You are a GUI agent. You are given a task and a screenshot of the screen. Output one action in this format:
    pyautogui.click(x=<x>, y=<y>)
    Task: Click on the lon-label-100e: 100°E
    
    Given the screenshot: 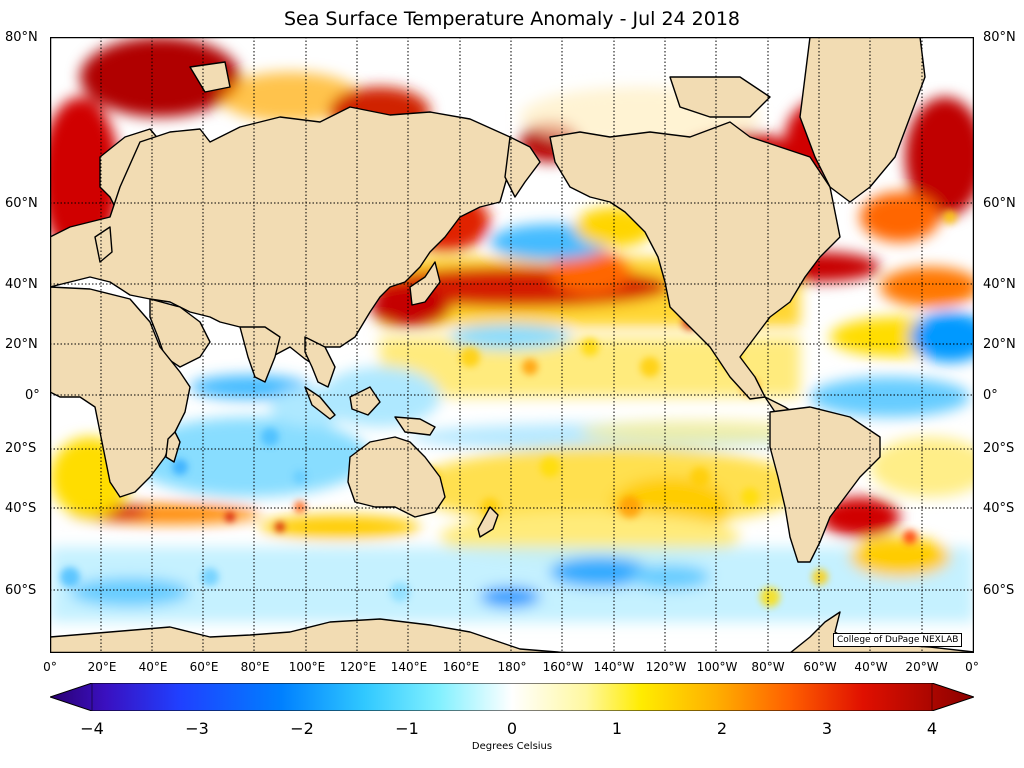 What is the action you would take?
    pyautogui.click(x=307, y=667)
    